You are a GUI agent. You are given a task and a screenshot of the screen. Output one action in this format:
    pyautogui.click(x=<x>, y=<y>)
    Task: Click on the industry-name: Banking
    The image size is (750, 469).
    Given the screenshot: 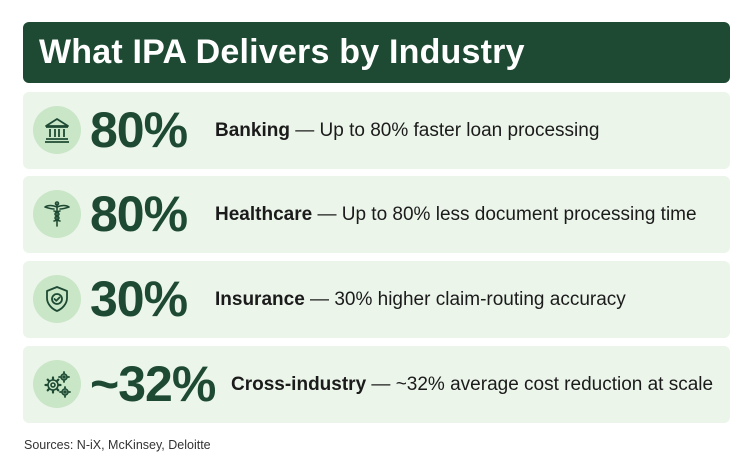 What is the action you would take?
    pyautogui.click(x=252, y=130)
    